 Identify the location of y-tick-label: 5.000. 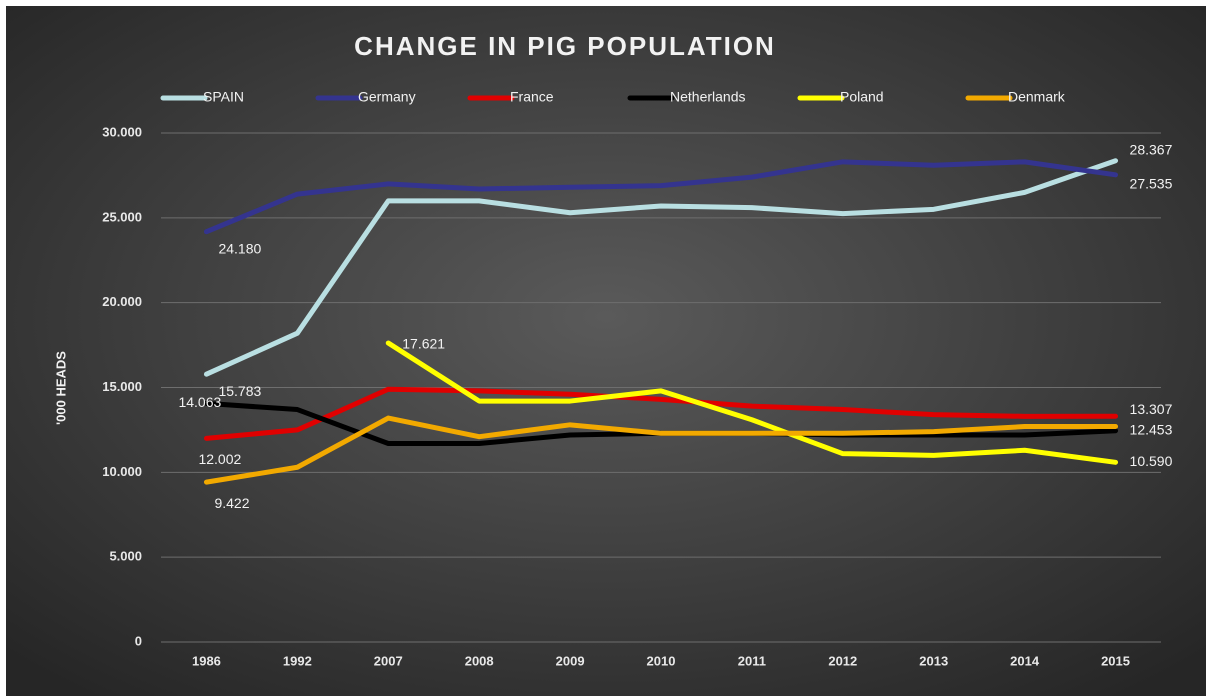
(125, 556).